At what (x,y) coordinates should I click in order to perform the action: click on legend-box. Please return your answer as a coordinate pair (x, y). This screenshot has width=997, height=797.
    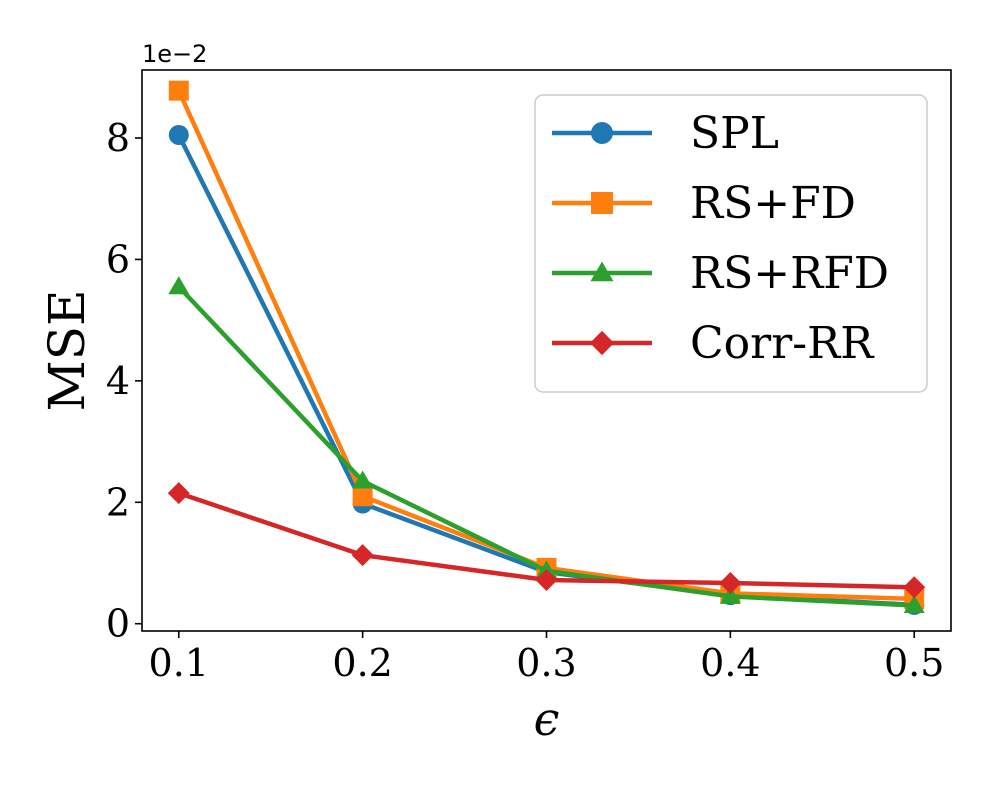
    Looking at the image, I should click on (731, 243).